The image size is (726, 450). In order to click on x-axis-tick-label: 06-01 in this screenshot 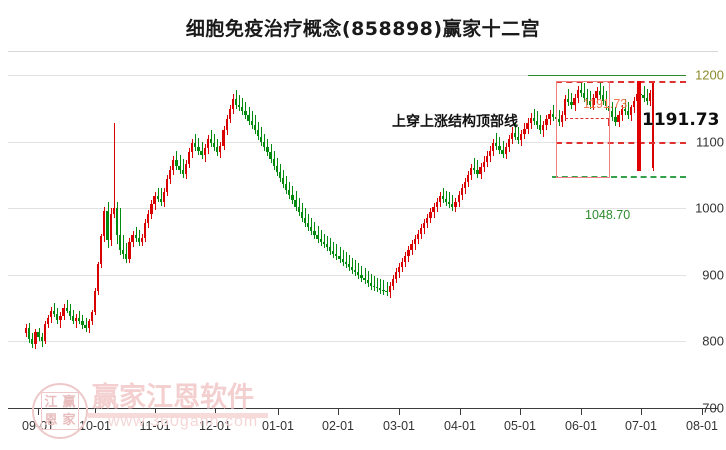, I will do `click(581, 426)`.